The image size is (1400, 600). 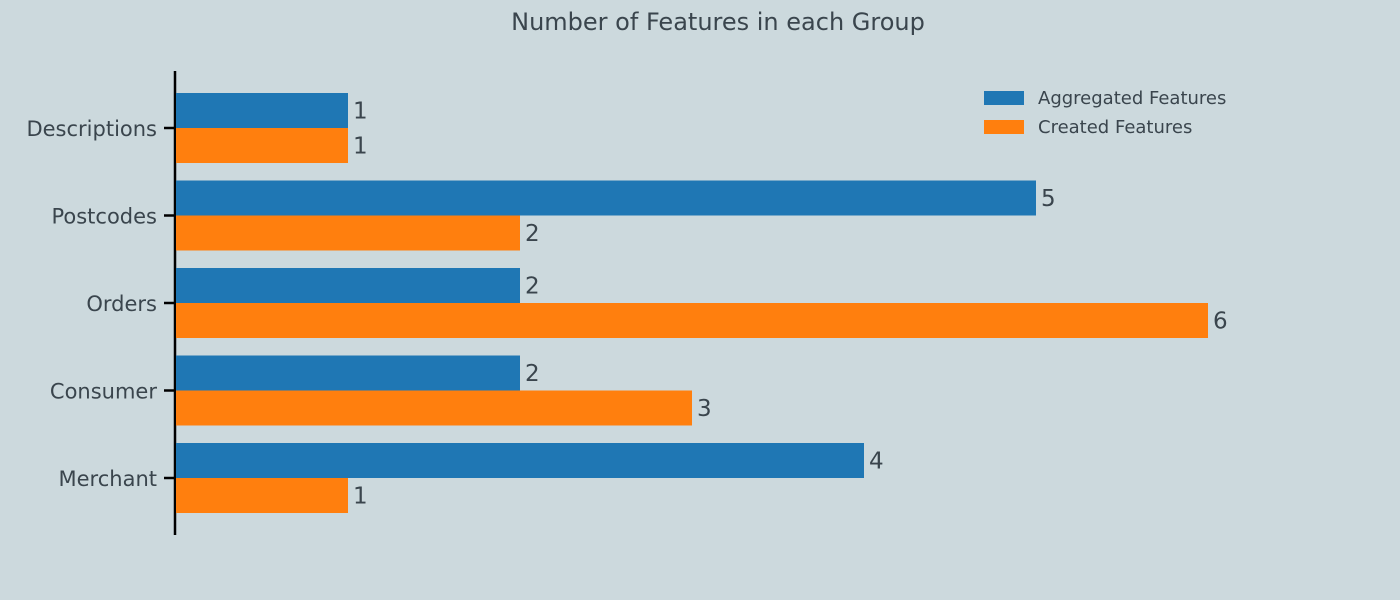 I want to click on legend-label: Created Features, so click(x=1115, y=127).